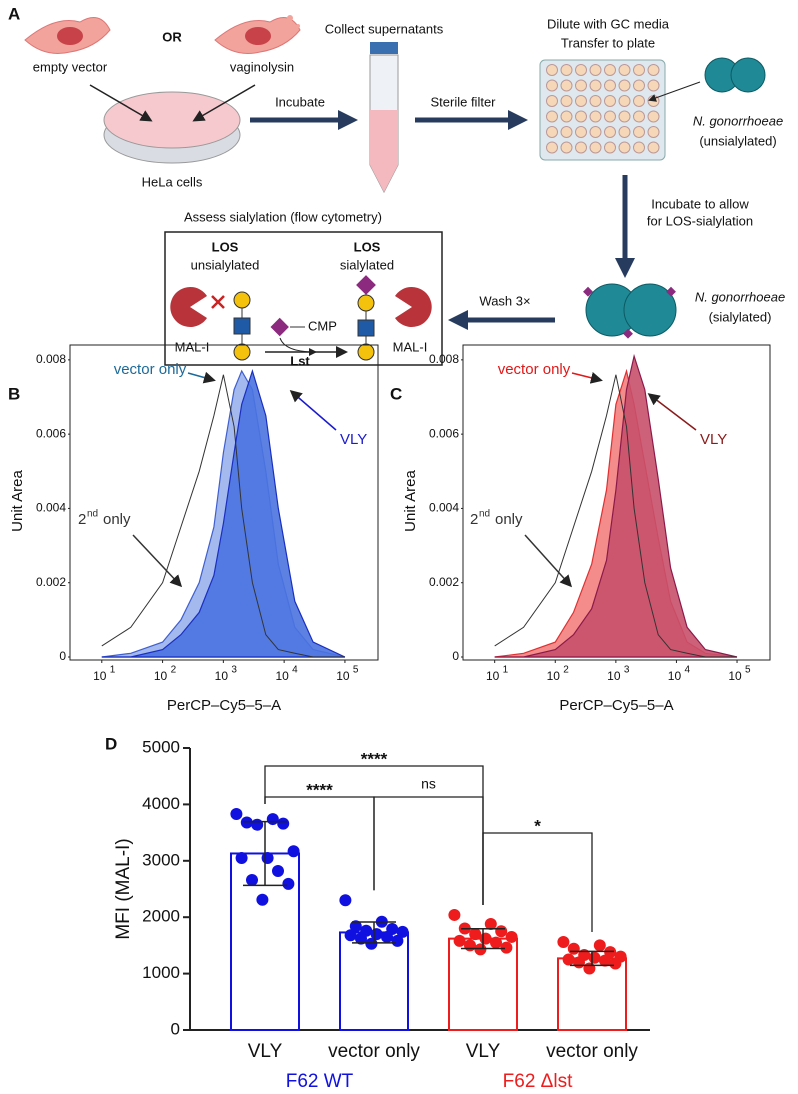 The width and height of the screenshot is (798, 1094). I want to click on plot-frame, so click(224, 502).